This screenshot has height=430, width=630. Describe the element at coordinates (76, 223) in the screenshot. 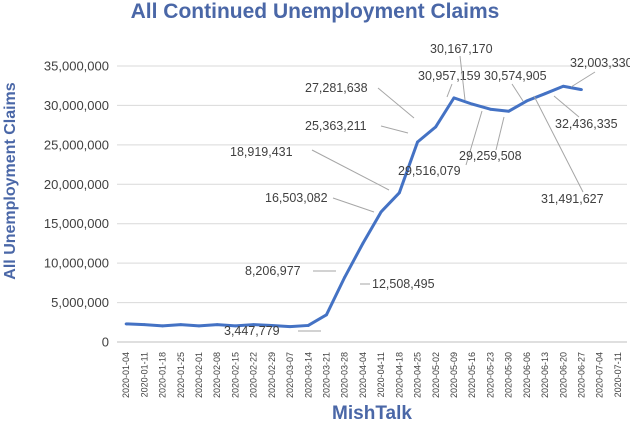

I see `y-tick-label: 15,000,000` at that location.